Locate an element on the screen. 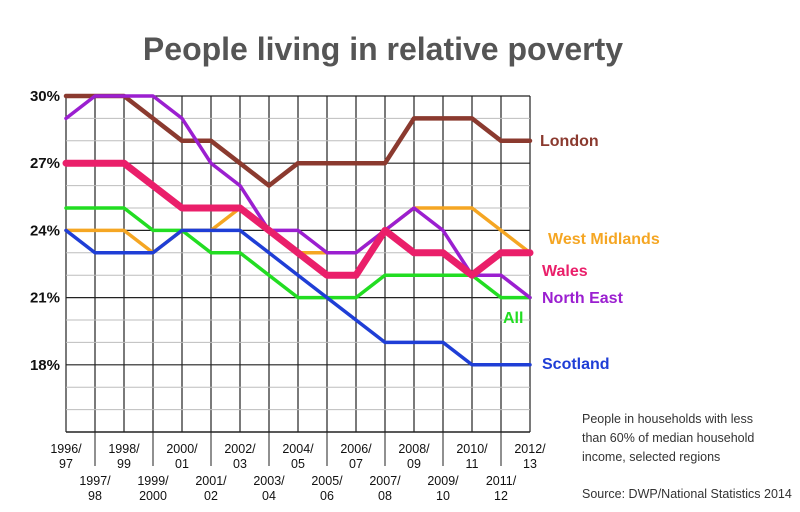 This screenshot has height=512, width=800. x-tick-label: 1998/99 is located at coordinates (124, 456).